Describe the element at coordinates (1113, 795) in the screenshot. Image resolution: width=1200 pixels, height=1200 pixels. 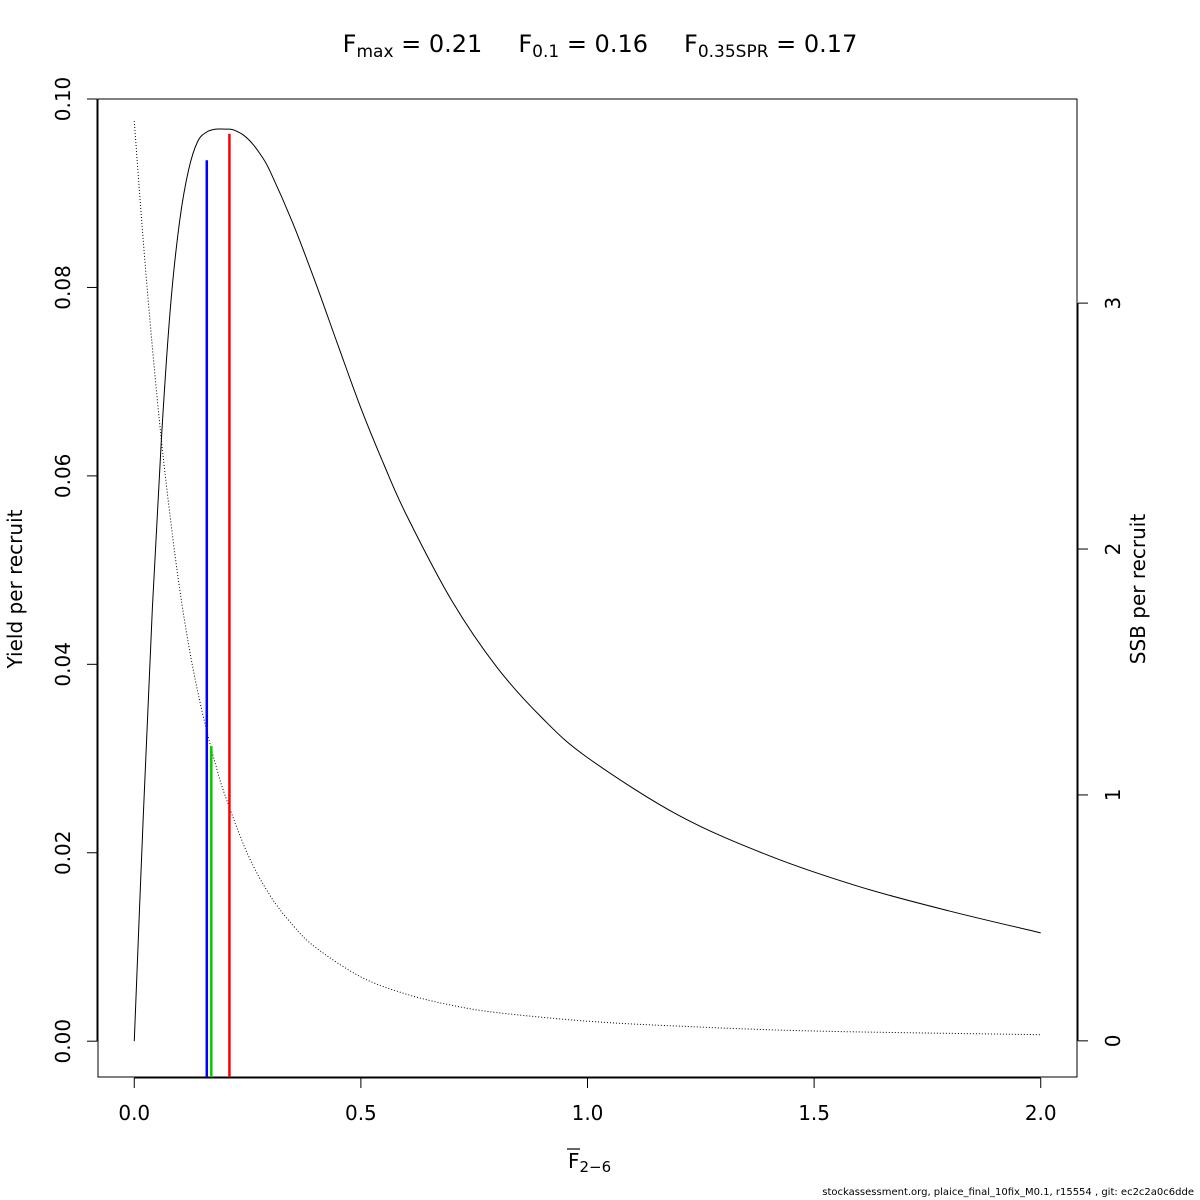
I see `y2-tick-label: 1` at that location.